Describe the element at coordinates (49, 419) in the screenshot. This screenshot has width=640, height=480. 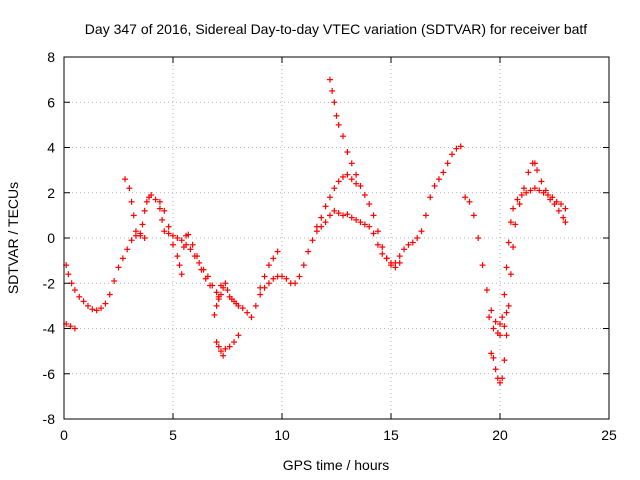
I see `y-tick-label: -8` at that location.